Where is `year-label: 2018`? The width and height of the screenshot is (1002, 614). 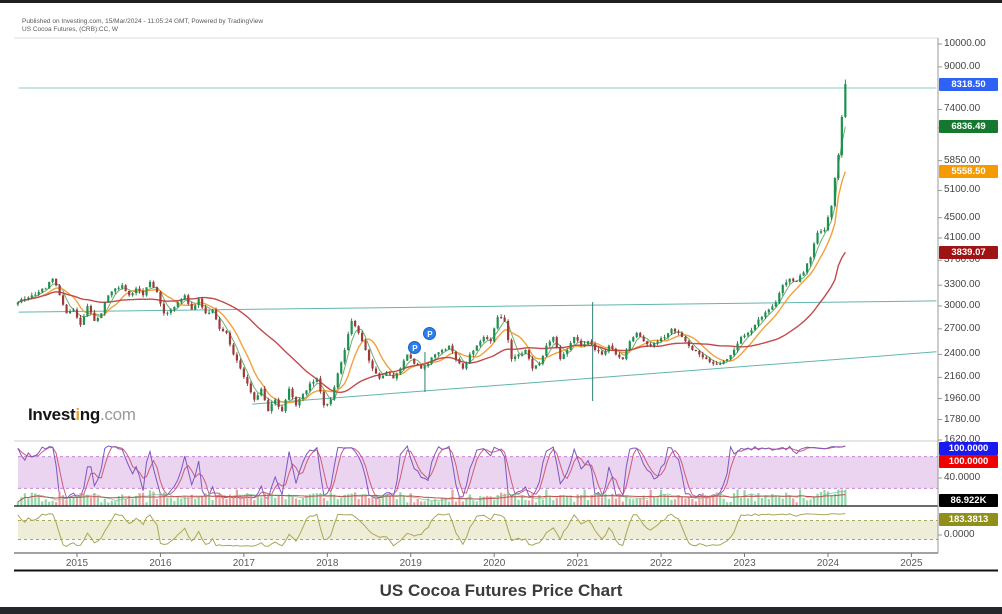
year-label: 2018 is located at coordinates (327, 563).